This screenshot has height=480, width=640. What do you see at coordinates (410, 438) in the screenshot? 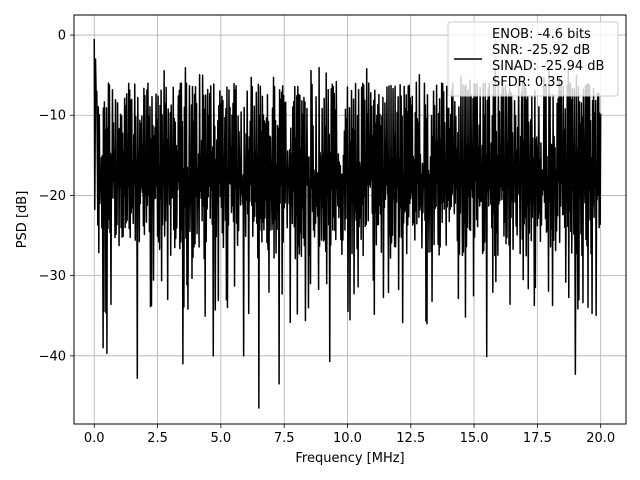
I see `x-tick-label: 12.5` at bounding box center [410, 438].